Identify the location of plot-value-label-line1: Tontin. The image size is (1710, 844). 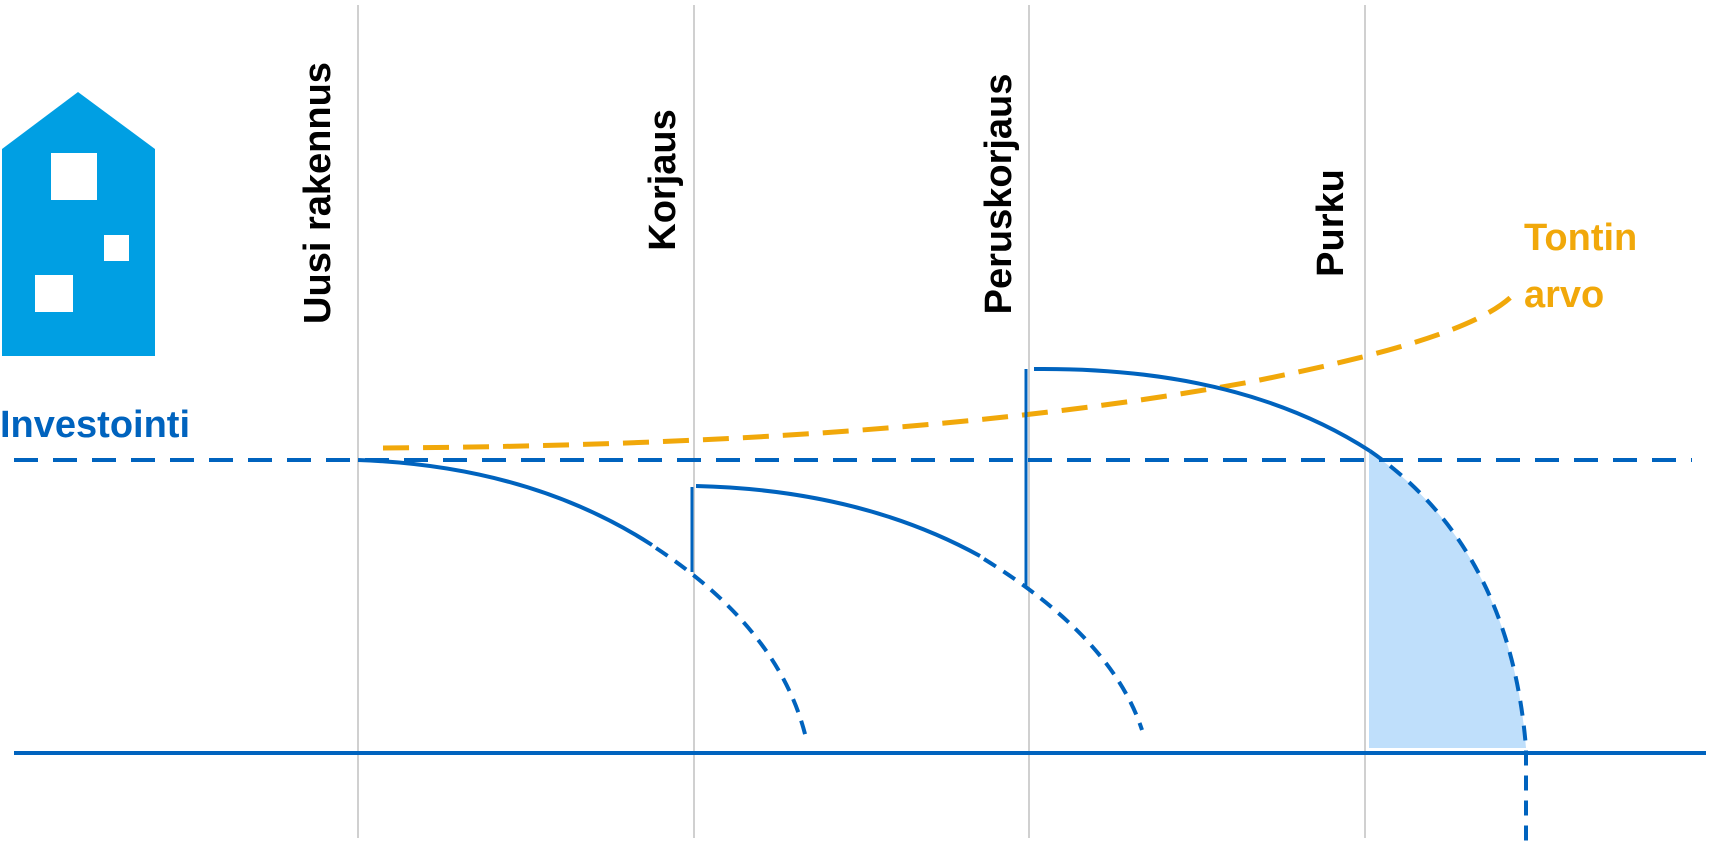
(1580, 238).